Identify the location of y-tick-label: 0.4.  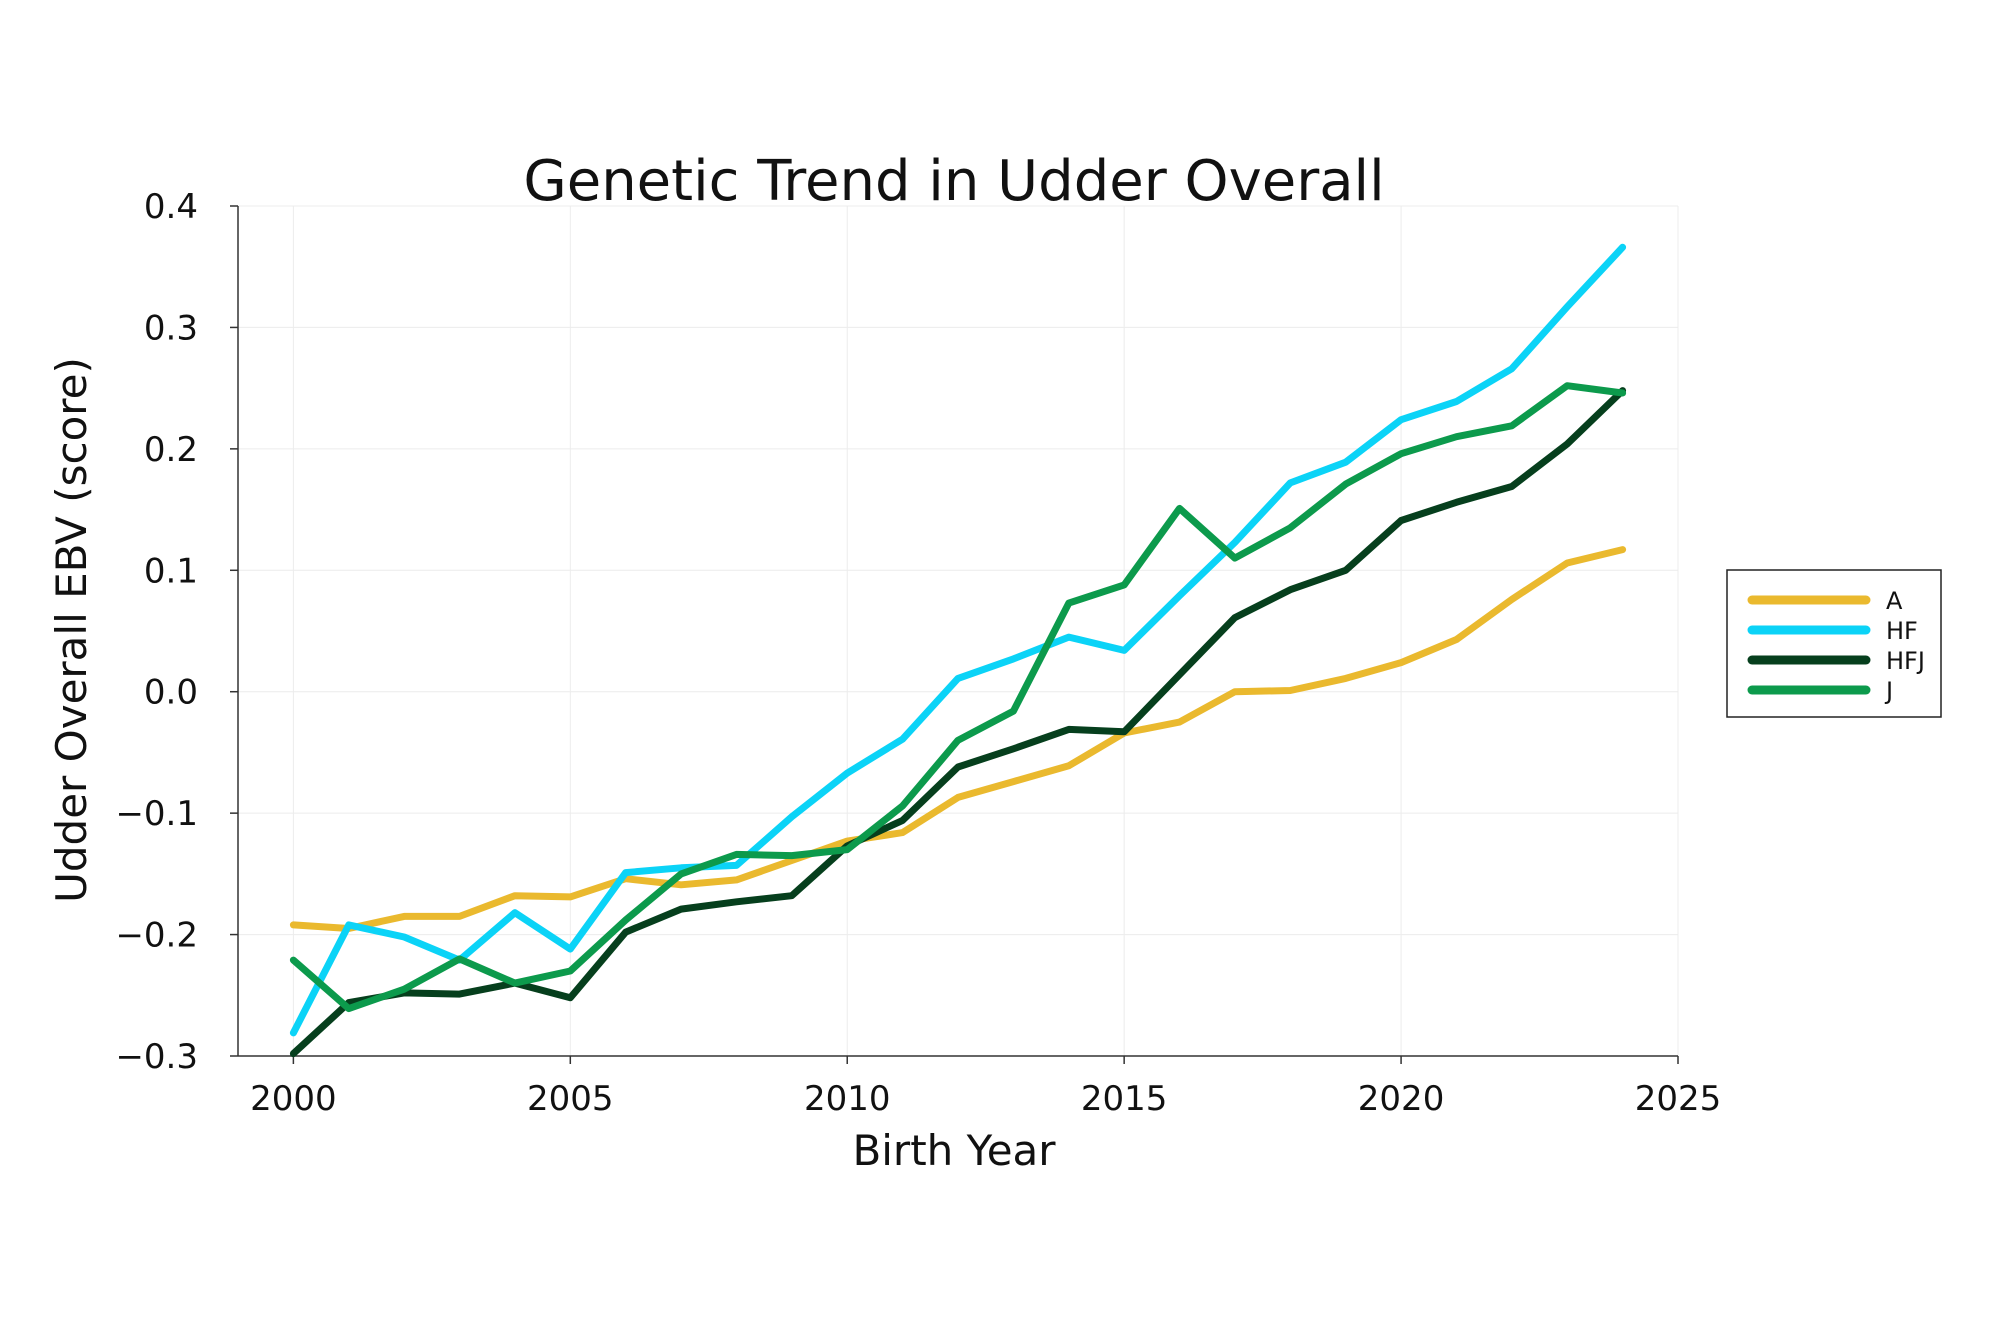
(171, 207).